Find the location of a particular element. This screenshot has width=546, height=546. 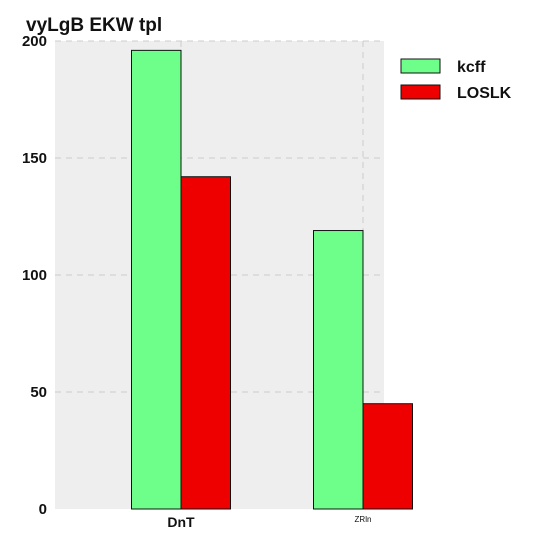

y-tick-label: 150 is located at coordinates (34, 158).